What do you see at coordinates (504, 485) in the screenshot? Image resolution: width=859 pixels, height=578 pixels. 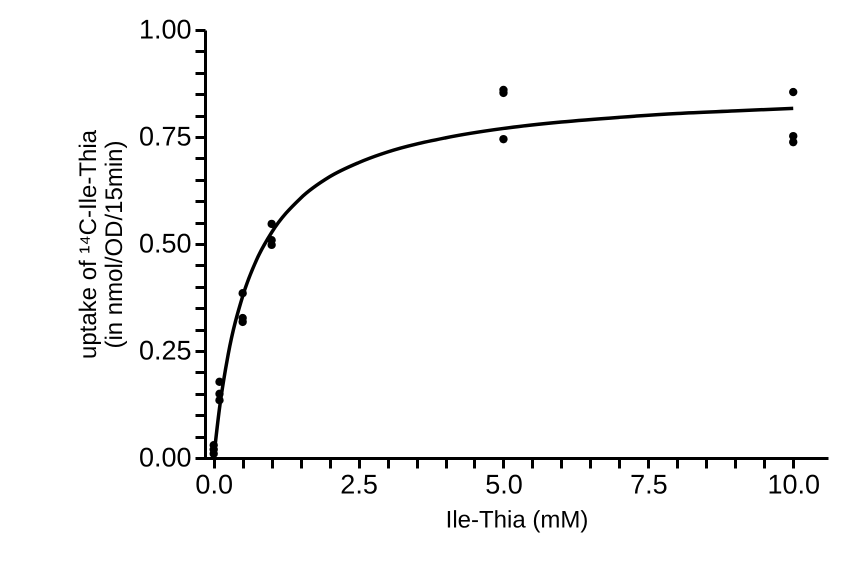 I see `x-tick-label: 5.0` at bounding box center [504, 485].